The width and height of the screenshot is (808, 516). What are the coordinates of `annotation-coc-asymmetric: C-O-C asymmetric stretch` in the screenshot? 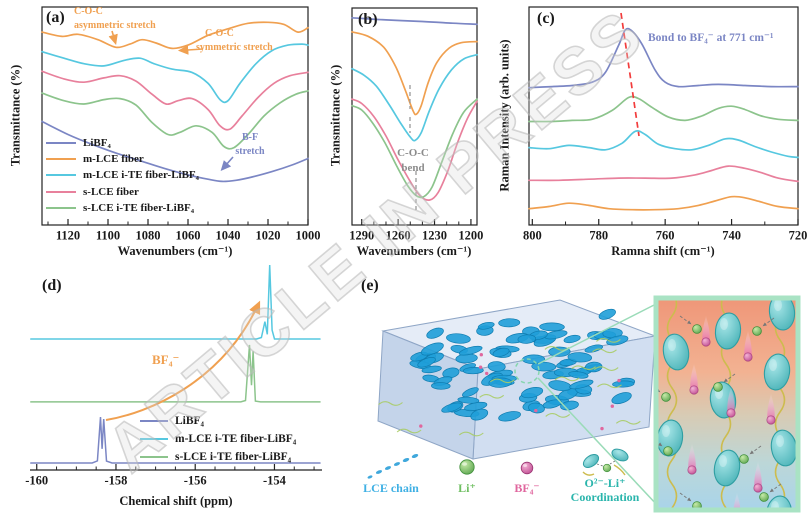 It's located at (115, 18).